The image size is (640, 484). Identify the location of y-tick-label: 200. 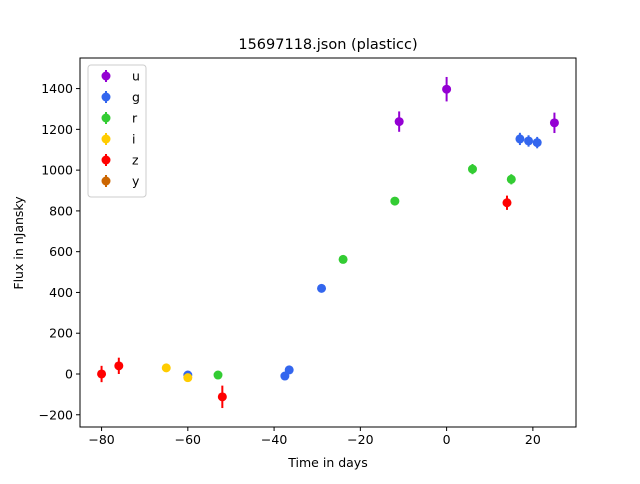
(61, 333).